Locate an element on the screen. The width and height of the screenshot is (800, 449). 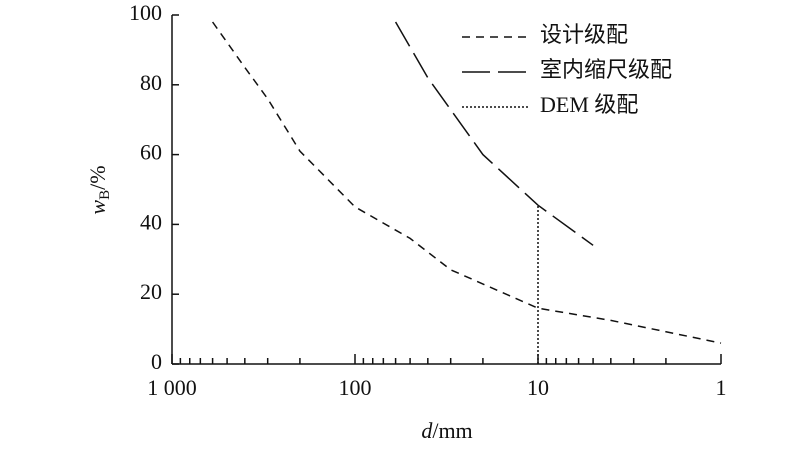
x-tick-label: 1 000 is located at coordinates (172, 387).